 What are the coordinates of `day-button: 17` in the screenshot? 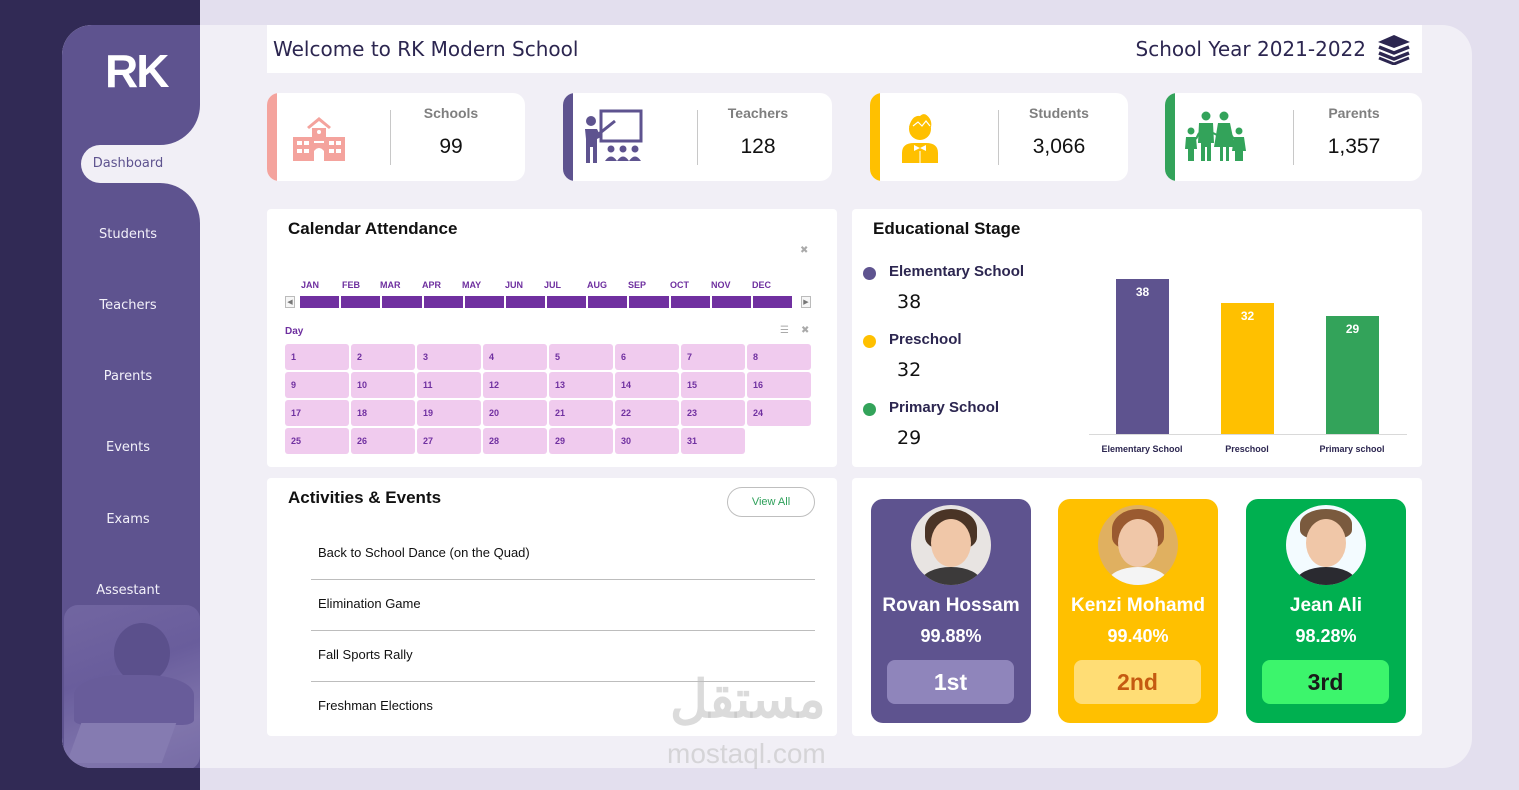 It's located at (317, 413).